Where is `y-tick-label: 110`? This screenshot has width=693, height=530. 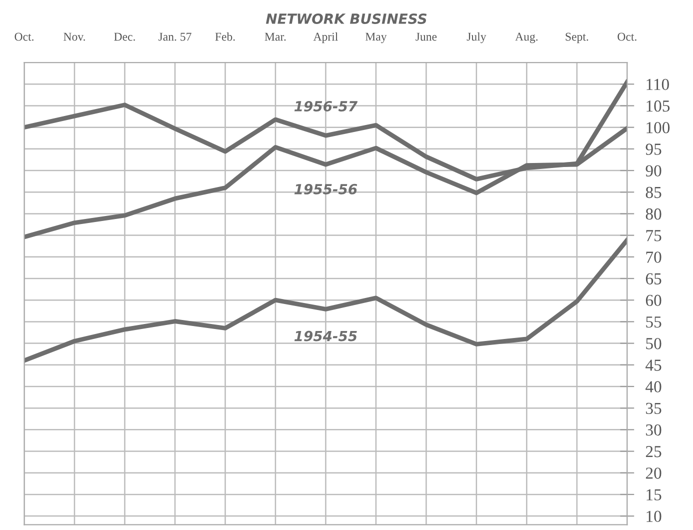 y-tick-label: 110 is located at coordinates (657, 84).